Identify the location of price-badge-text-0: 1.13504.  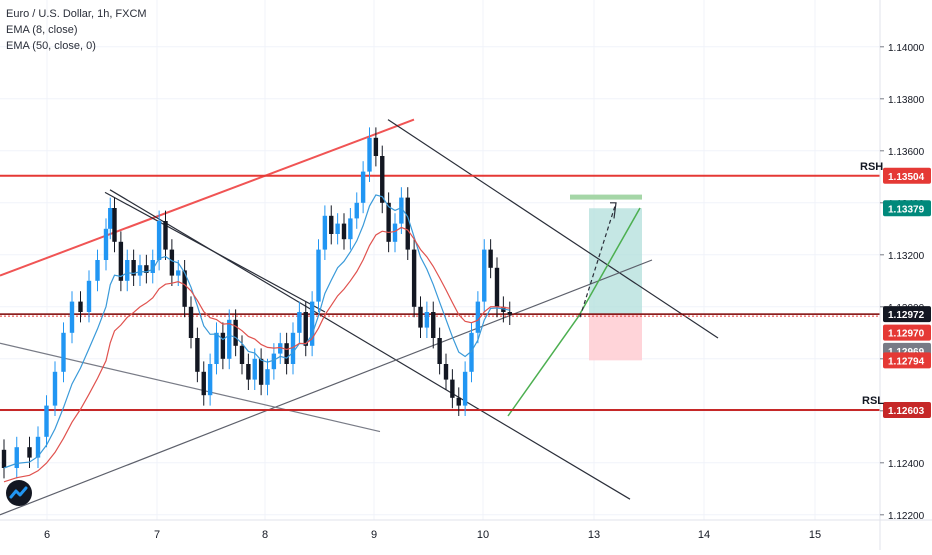
(906, 177).